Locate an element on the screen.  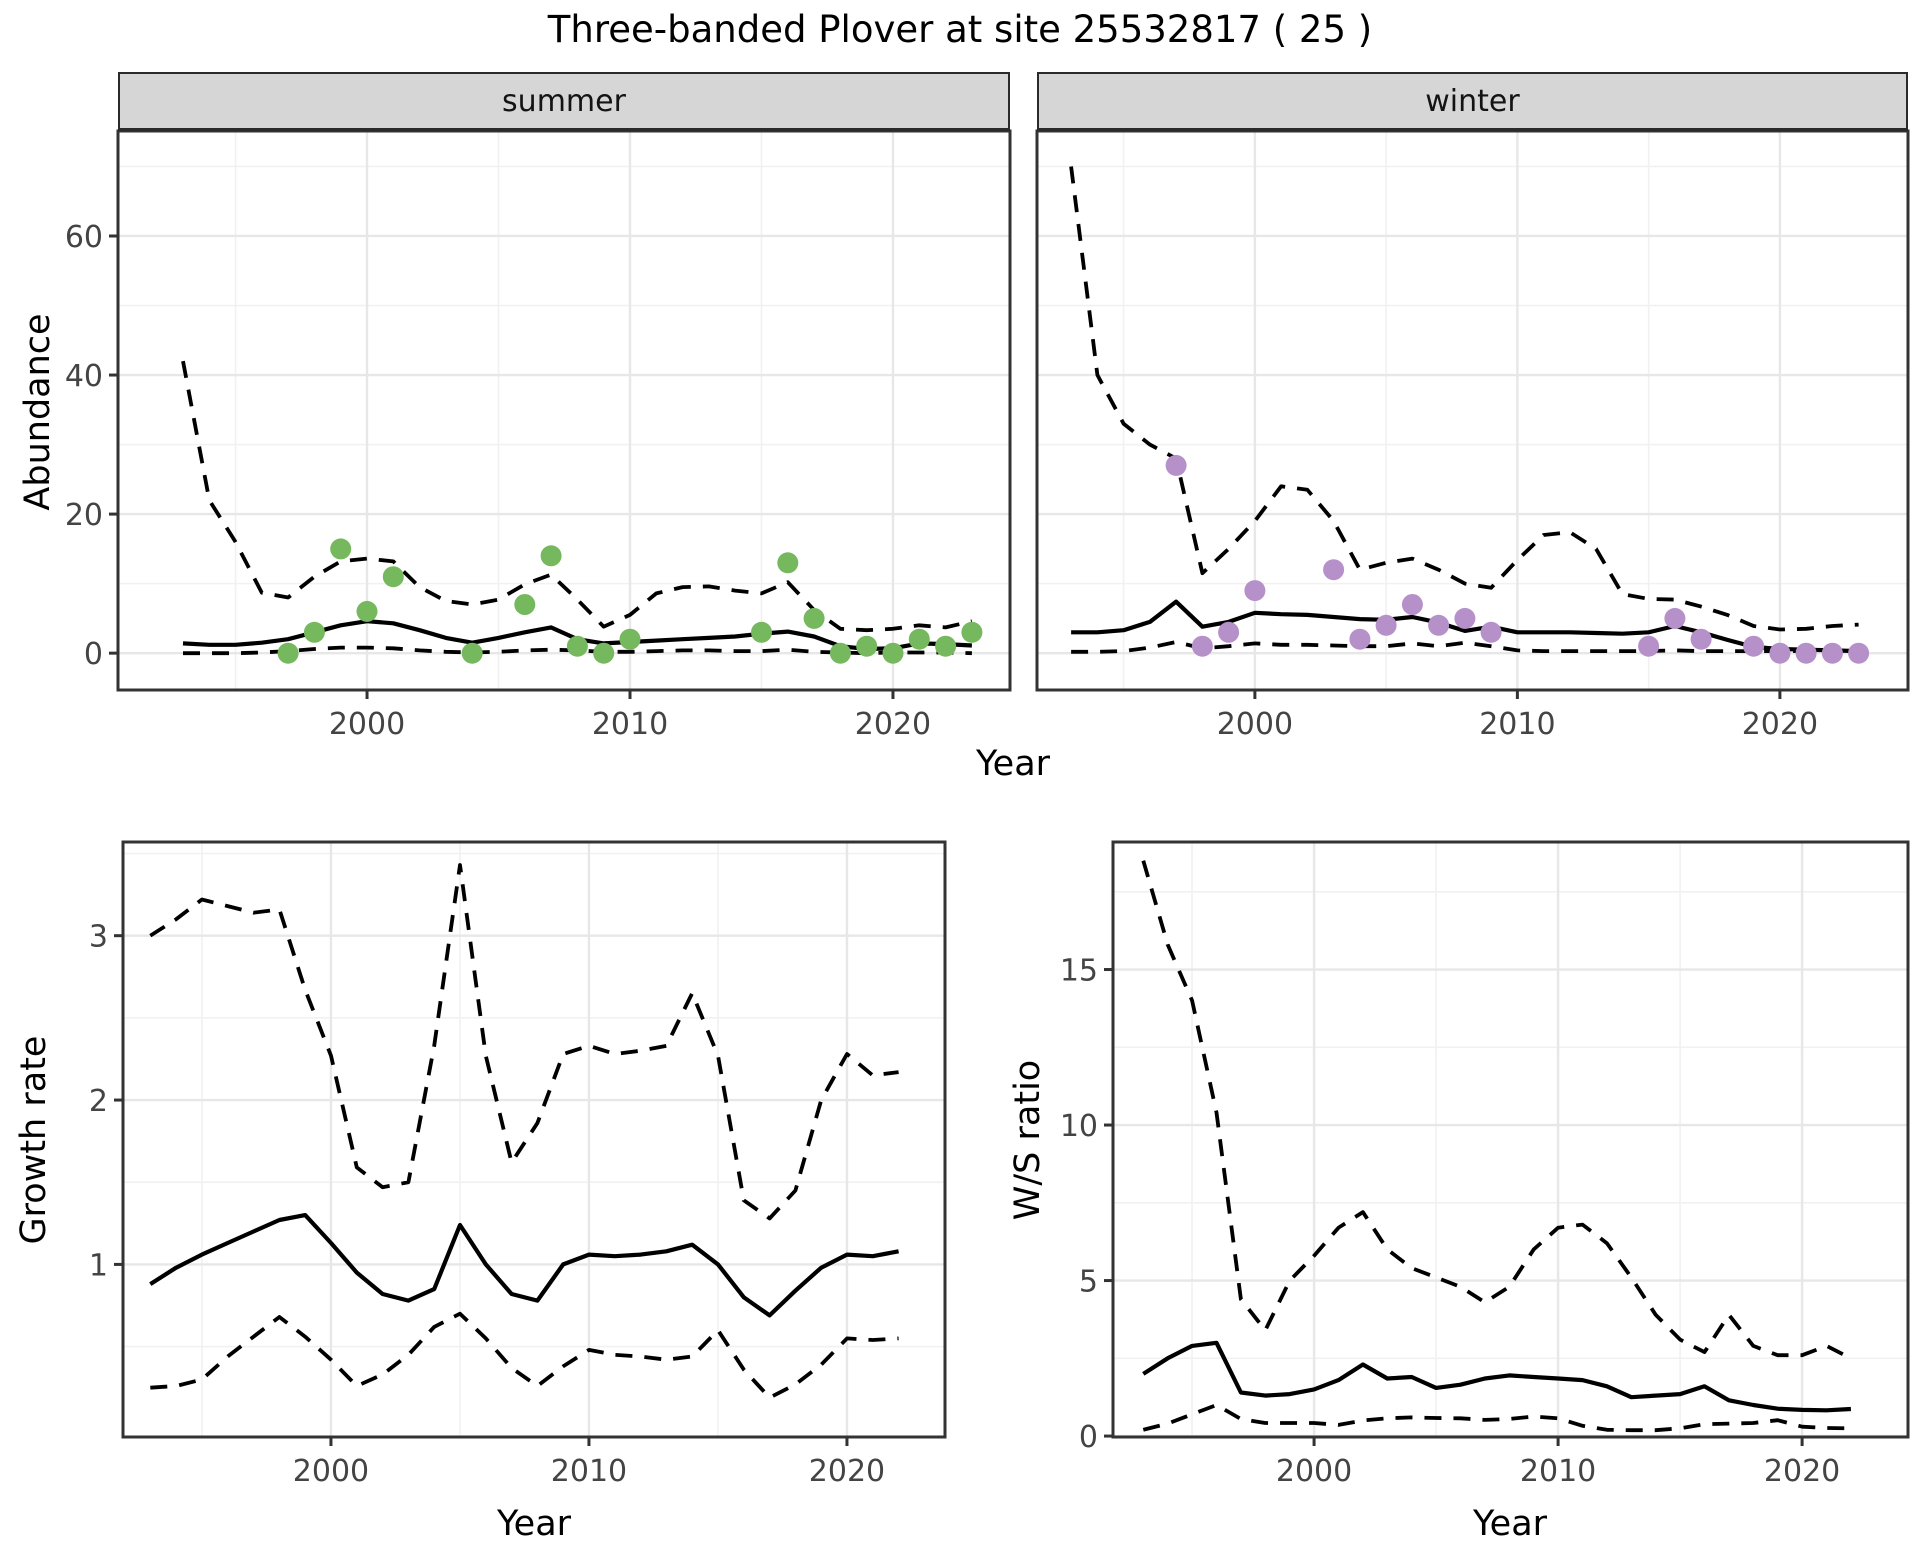
y-axis-title-growth-rate: Growth rate is located at coordinates (34, 1140).